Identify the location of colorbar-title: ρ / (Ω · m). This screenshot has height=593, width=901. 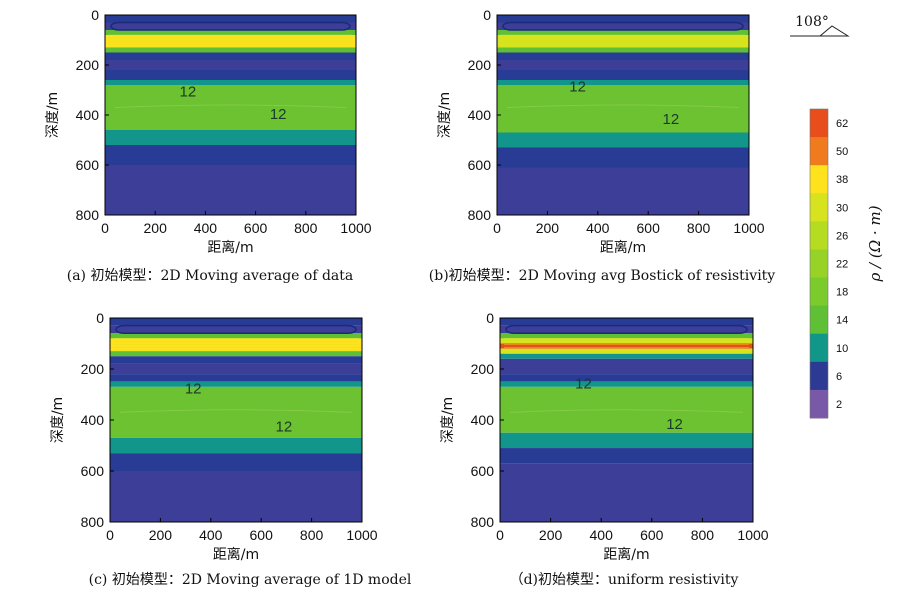
(875, 243).